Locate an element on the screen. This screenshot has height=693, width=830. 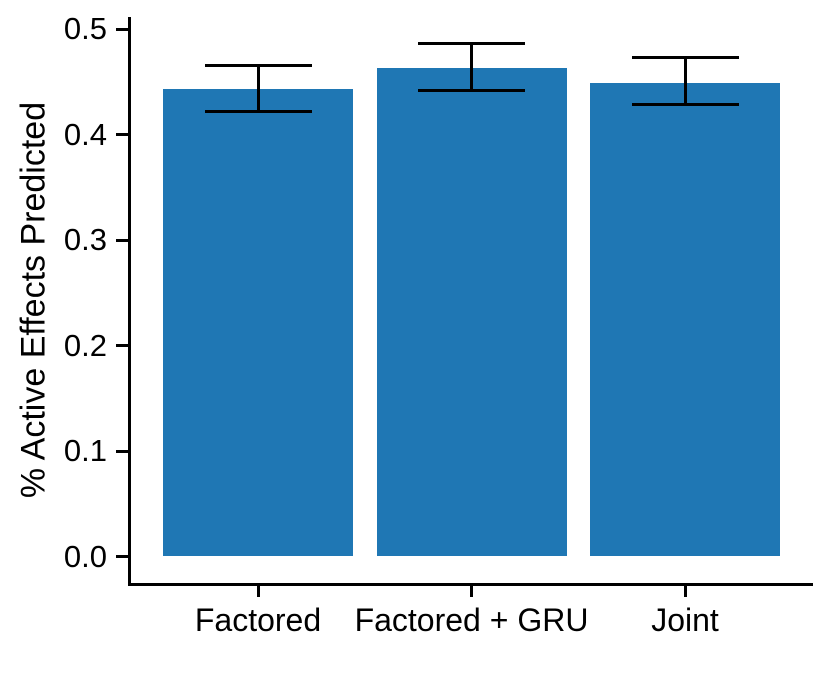
x-tick-label: Factored + GRU is located at coordinates (471, 620).